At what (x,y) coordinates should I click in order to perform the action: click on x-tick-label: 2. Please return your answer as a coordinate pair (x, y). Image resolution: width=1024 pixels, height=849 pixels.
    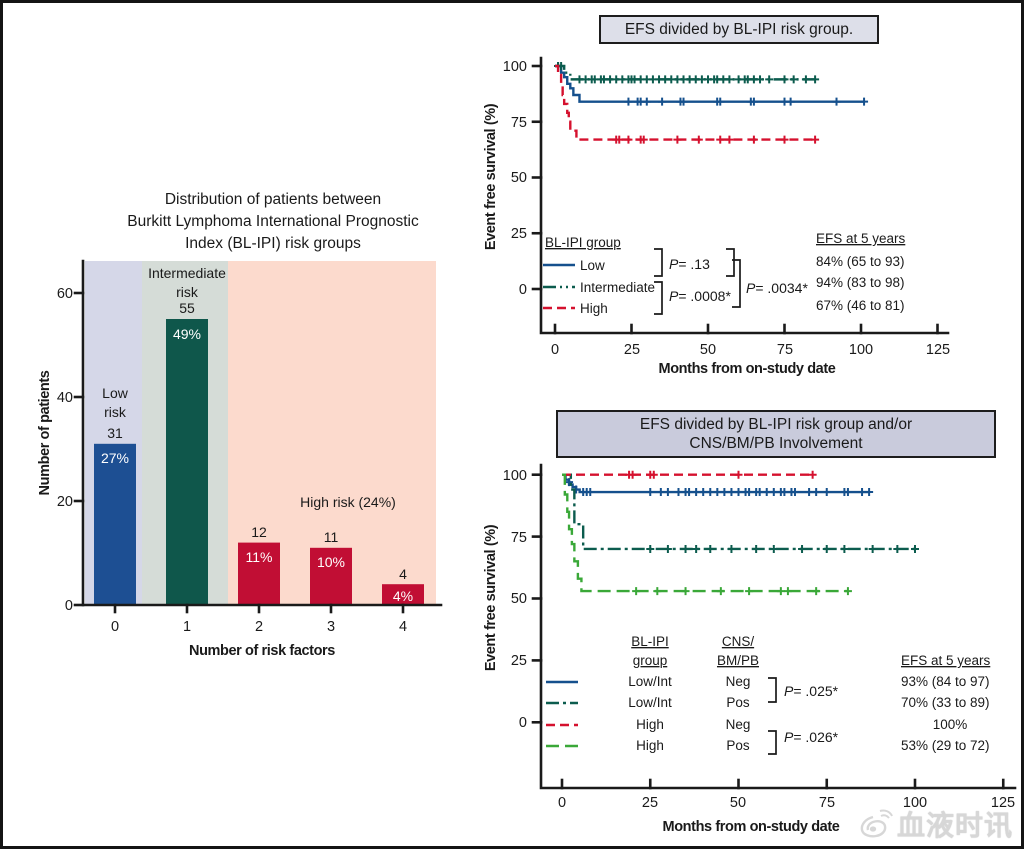
    Looking at the image, I should click on (259, 627).